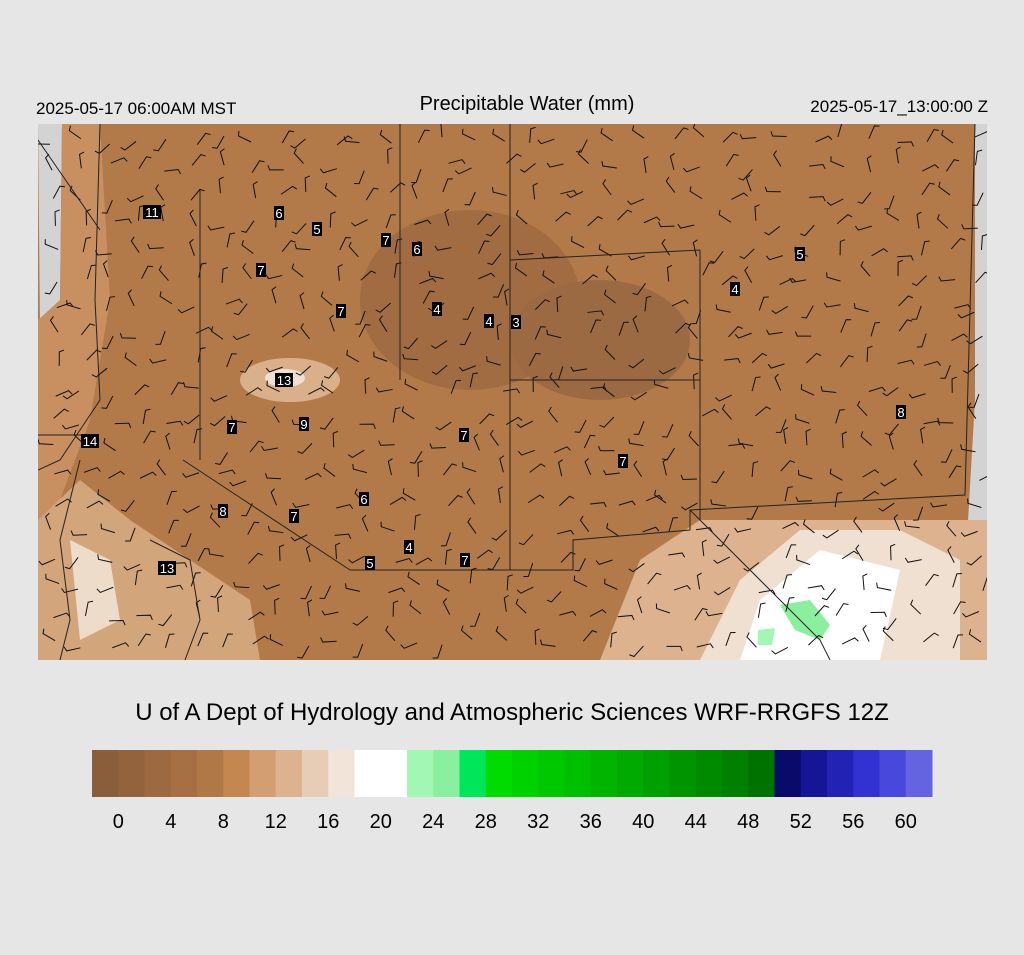 The image size is (1024, 955). I want to click on moist-region, so click(805, 620).